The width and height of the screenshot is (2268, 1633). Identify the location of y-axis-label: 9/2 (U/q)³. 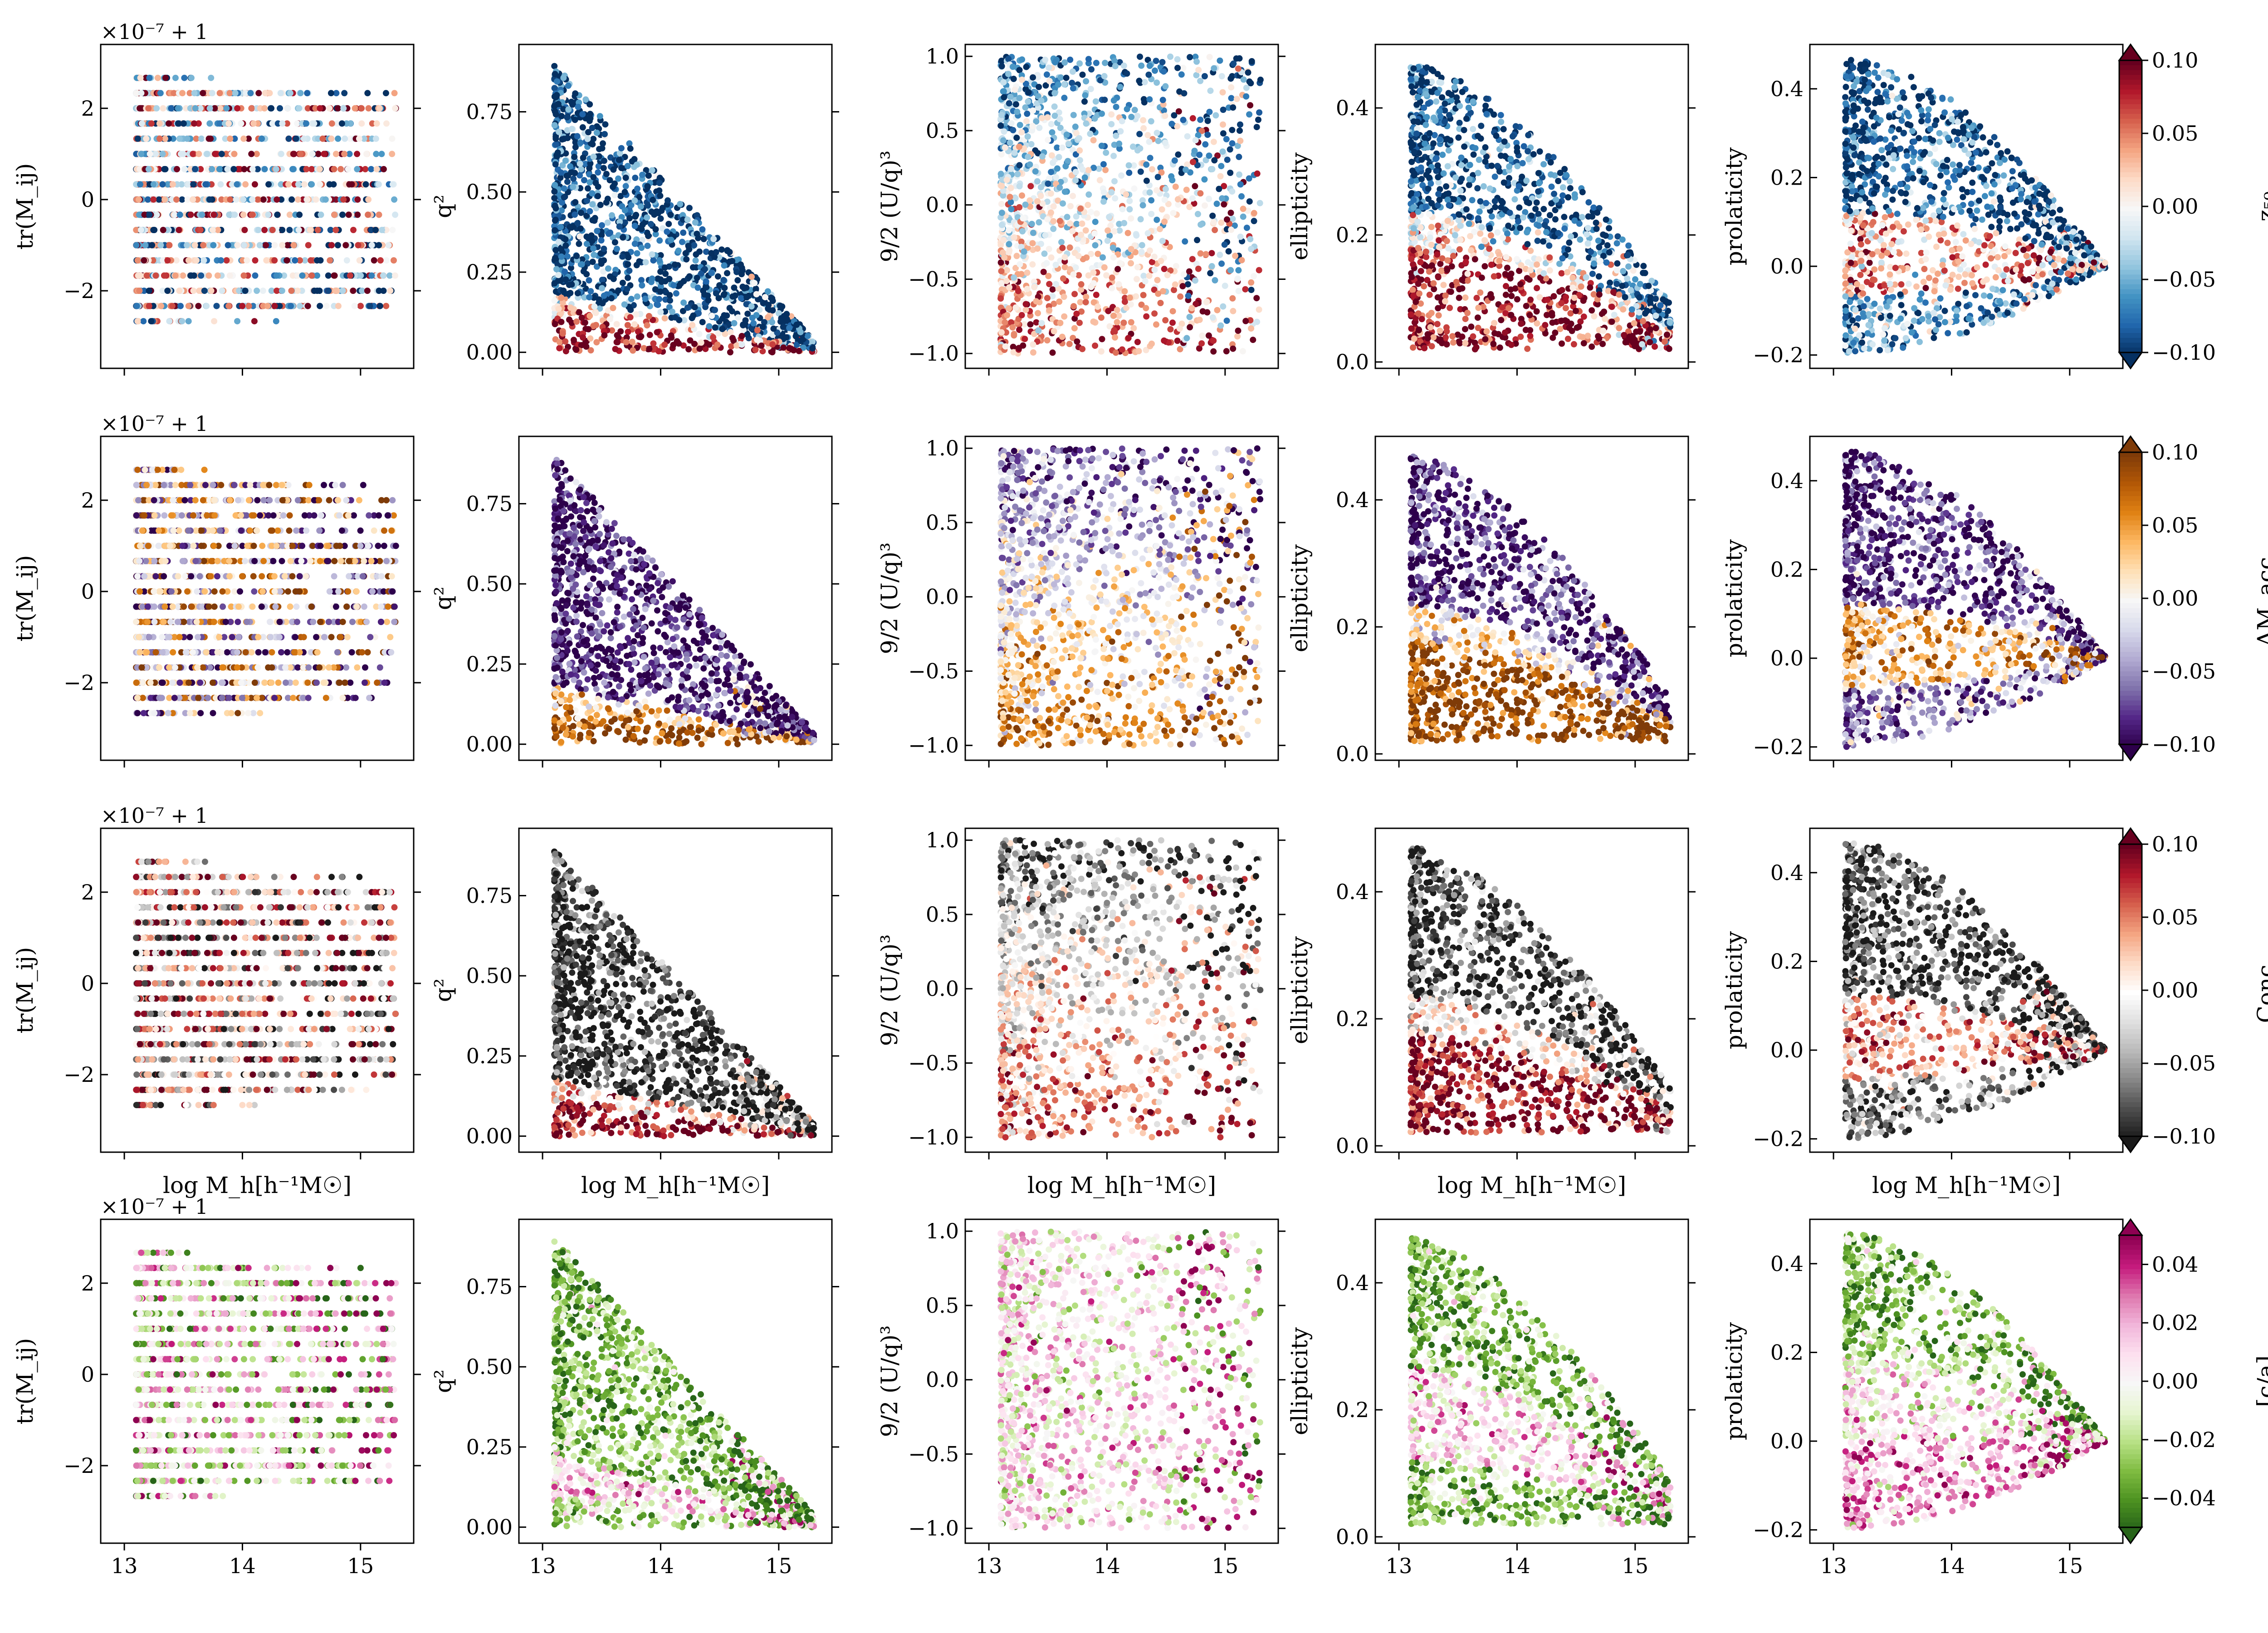
(889, 206).